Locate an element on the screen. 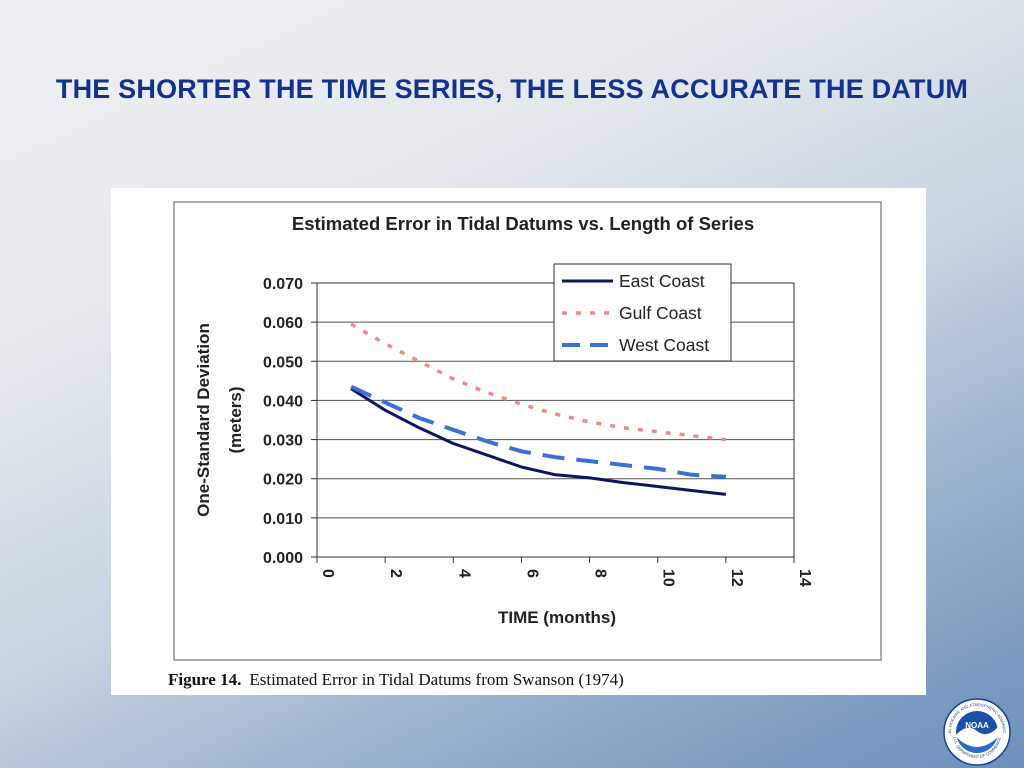  x-tick-label: 0 is located at coordinates (327, 573).